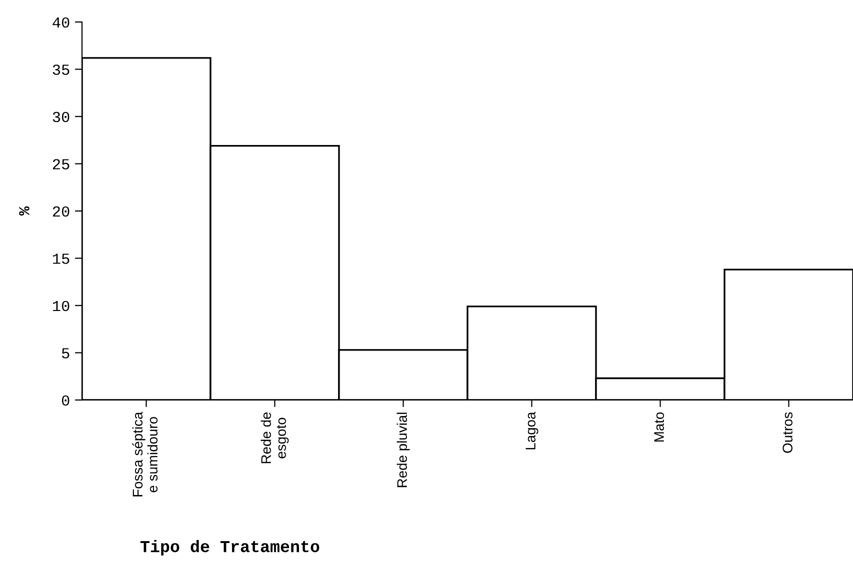  Describe the element at coordinates (61, 117) in the screenshot. I see `y-tick-label: 30` at that location.